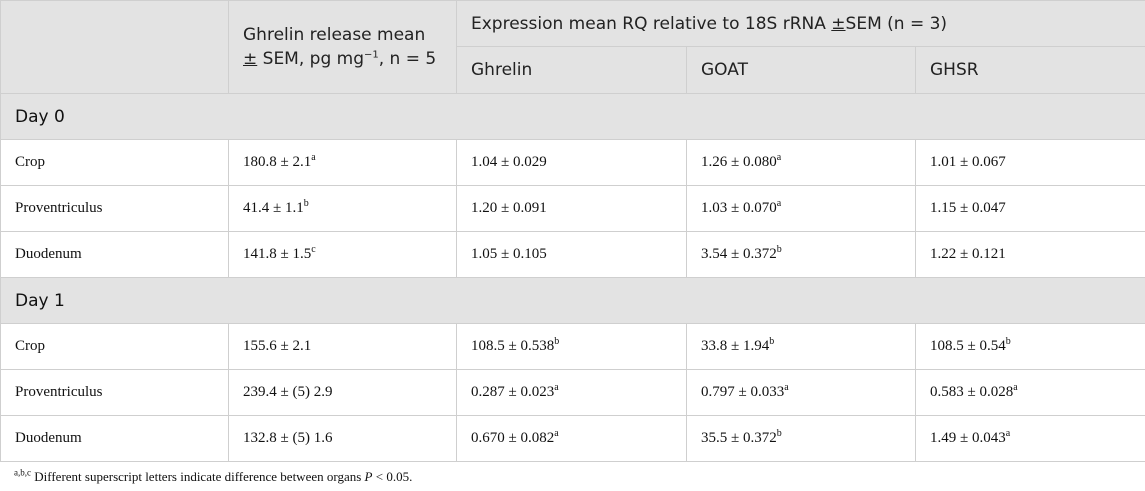 The image size is (1145, 491). Describe the element at coordinates (1029, 70) in the screenshot. I see `header-ghsr: GHSR` at that location.